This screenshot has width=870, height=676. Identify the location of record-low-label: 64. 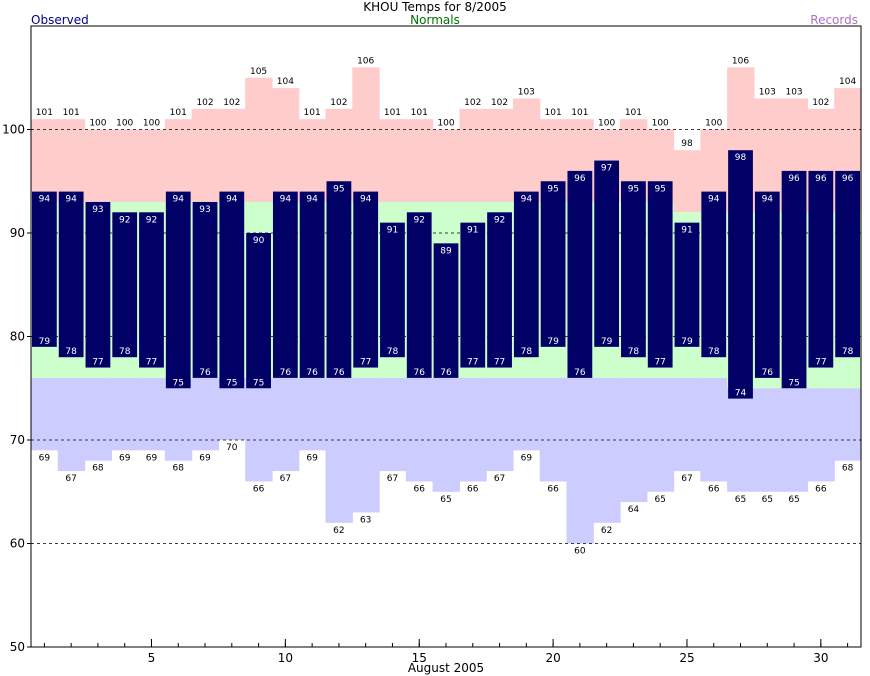
(634, 510).